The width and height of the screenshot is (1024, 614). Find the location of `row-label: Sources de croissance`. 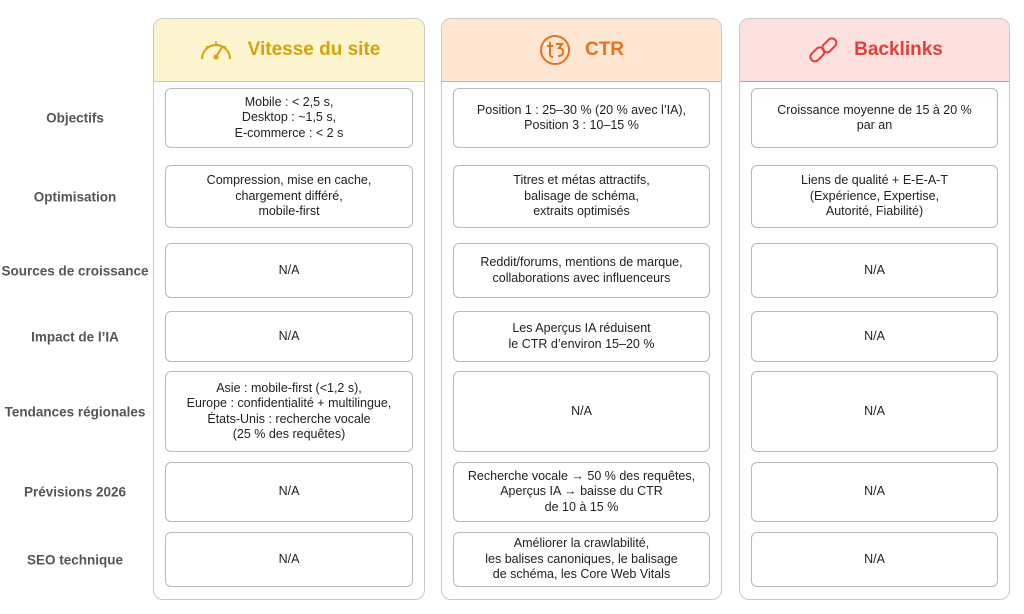

row-label: Sources de croissance is located at coordinates (75, 270).